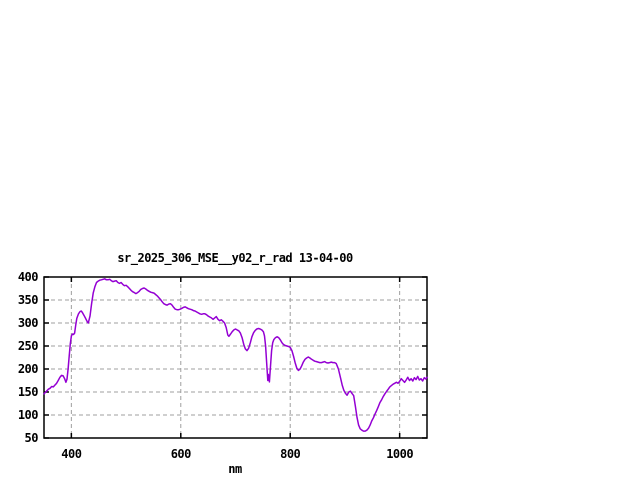 The image size is (640, 480). I want to click on y-tick-label: 100, so click(28, 415).